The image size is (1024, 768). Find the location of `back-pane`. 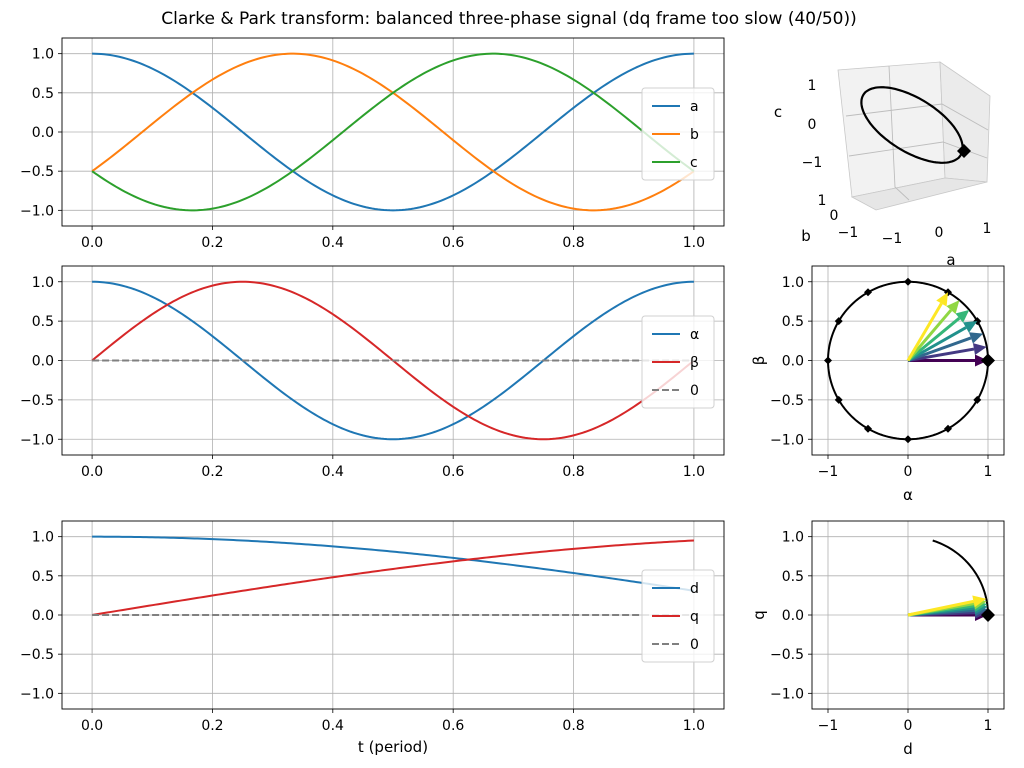

back-pane is located at coordinates (891, 129).